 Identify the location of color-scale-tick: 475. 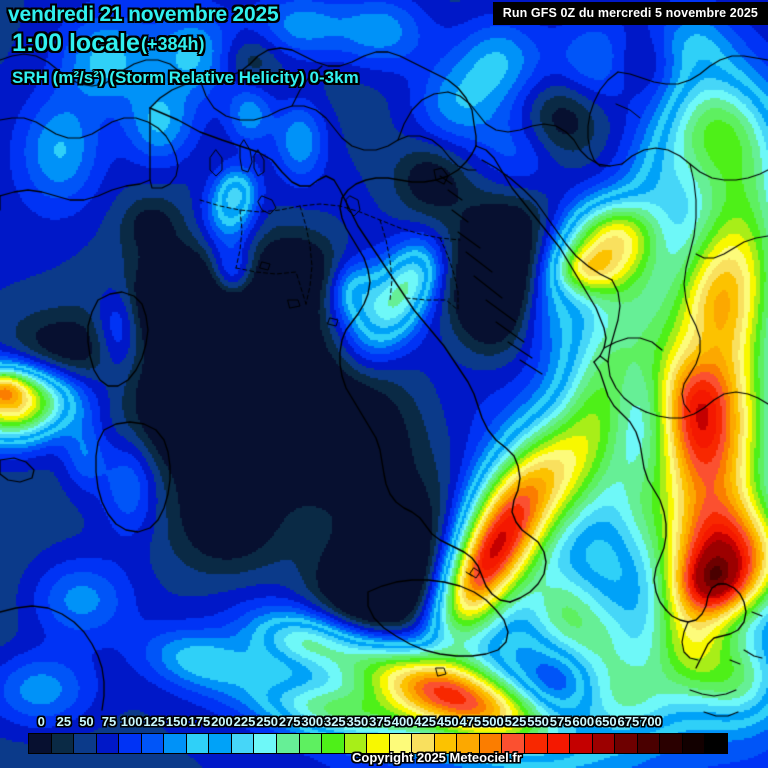
(470, 721).